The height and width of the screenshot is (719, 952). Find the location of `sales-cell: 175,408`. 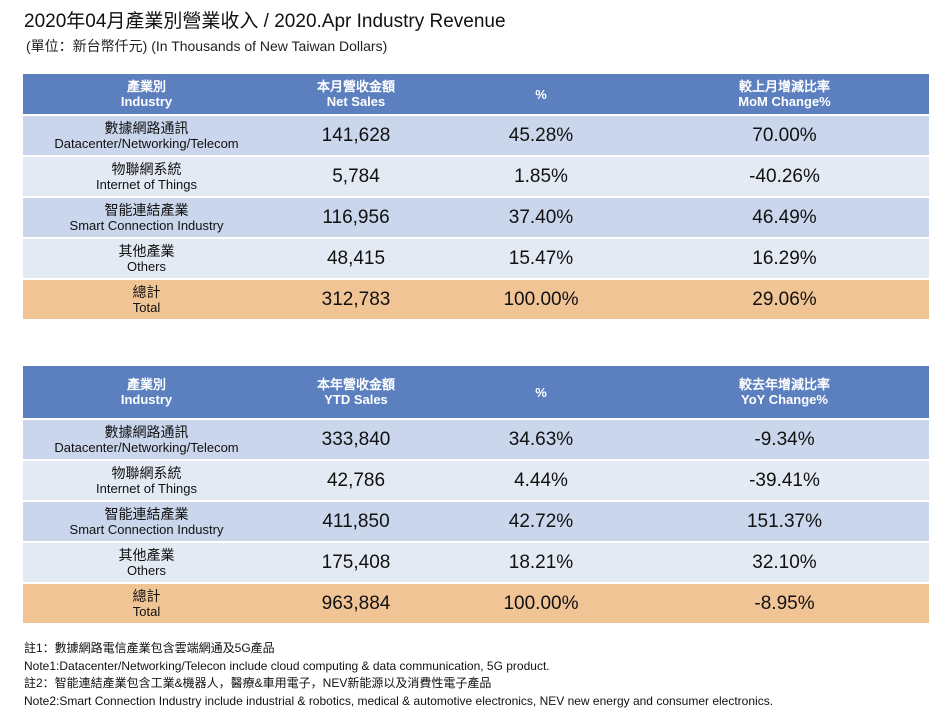

sales-cell: 175,408 is located at coordinates (356, 562).